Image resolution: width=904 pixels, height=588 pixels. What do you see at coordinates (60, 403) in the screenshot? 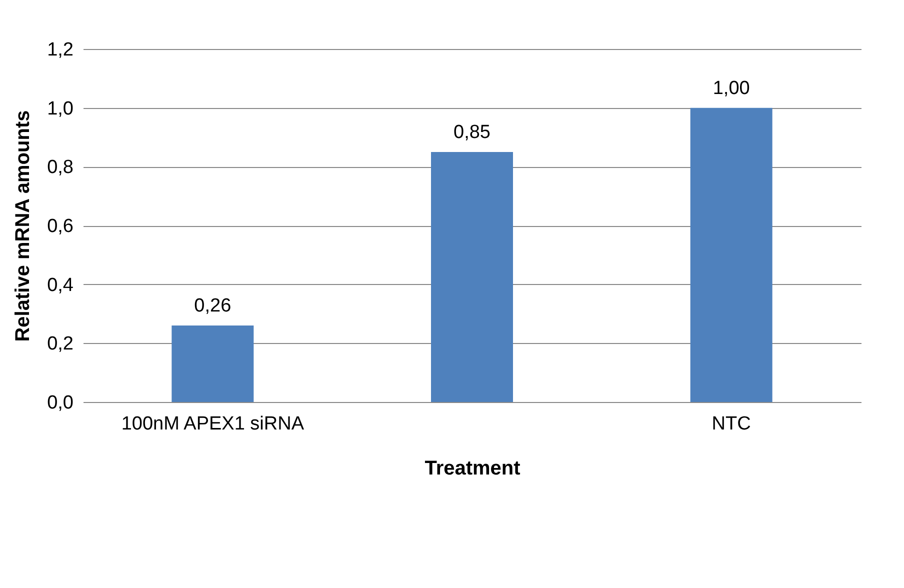
I see `y-tick-label: 0,0` at bounding box center [60, 403].